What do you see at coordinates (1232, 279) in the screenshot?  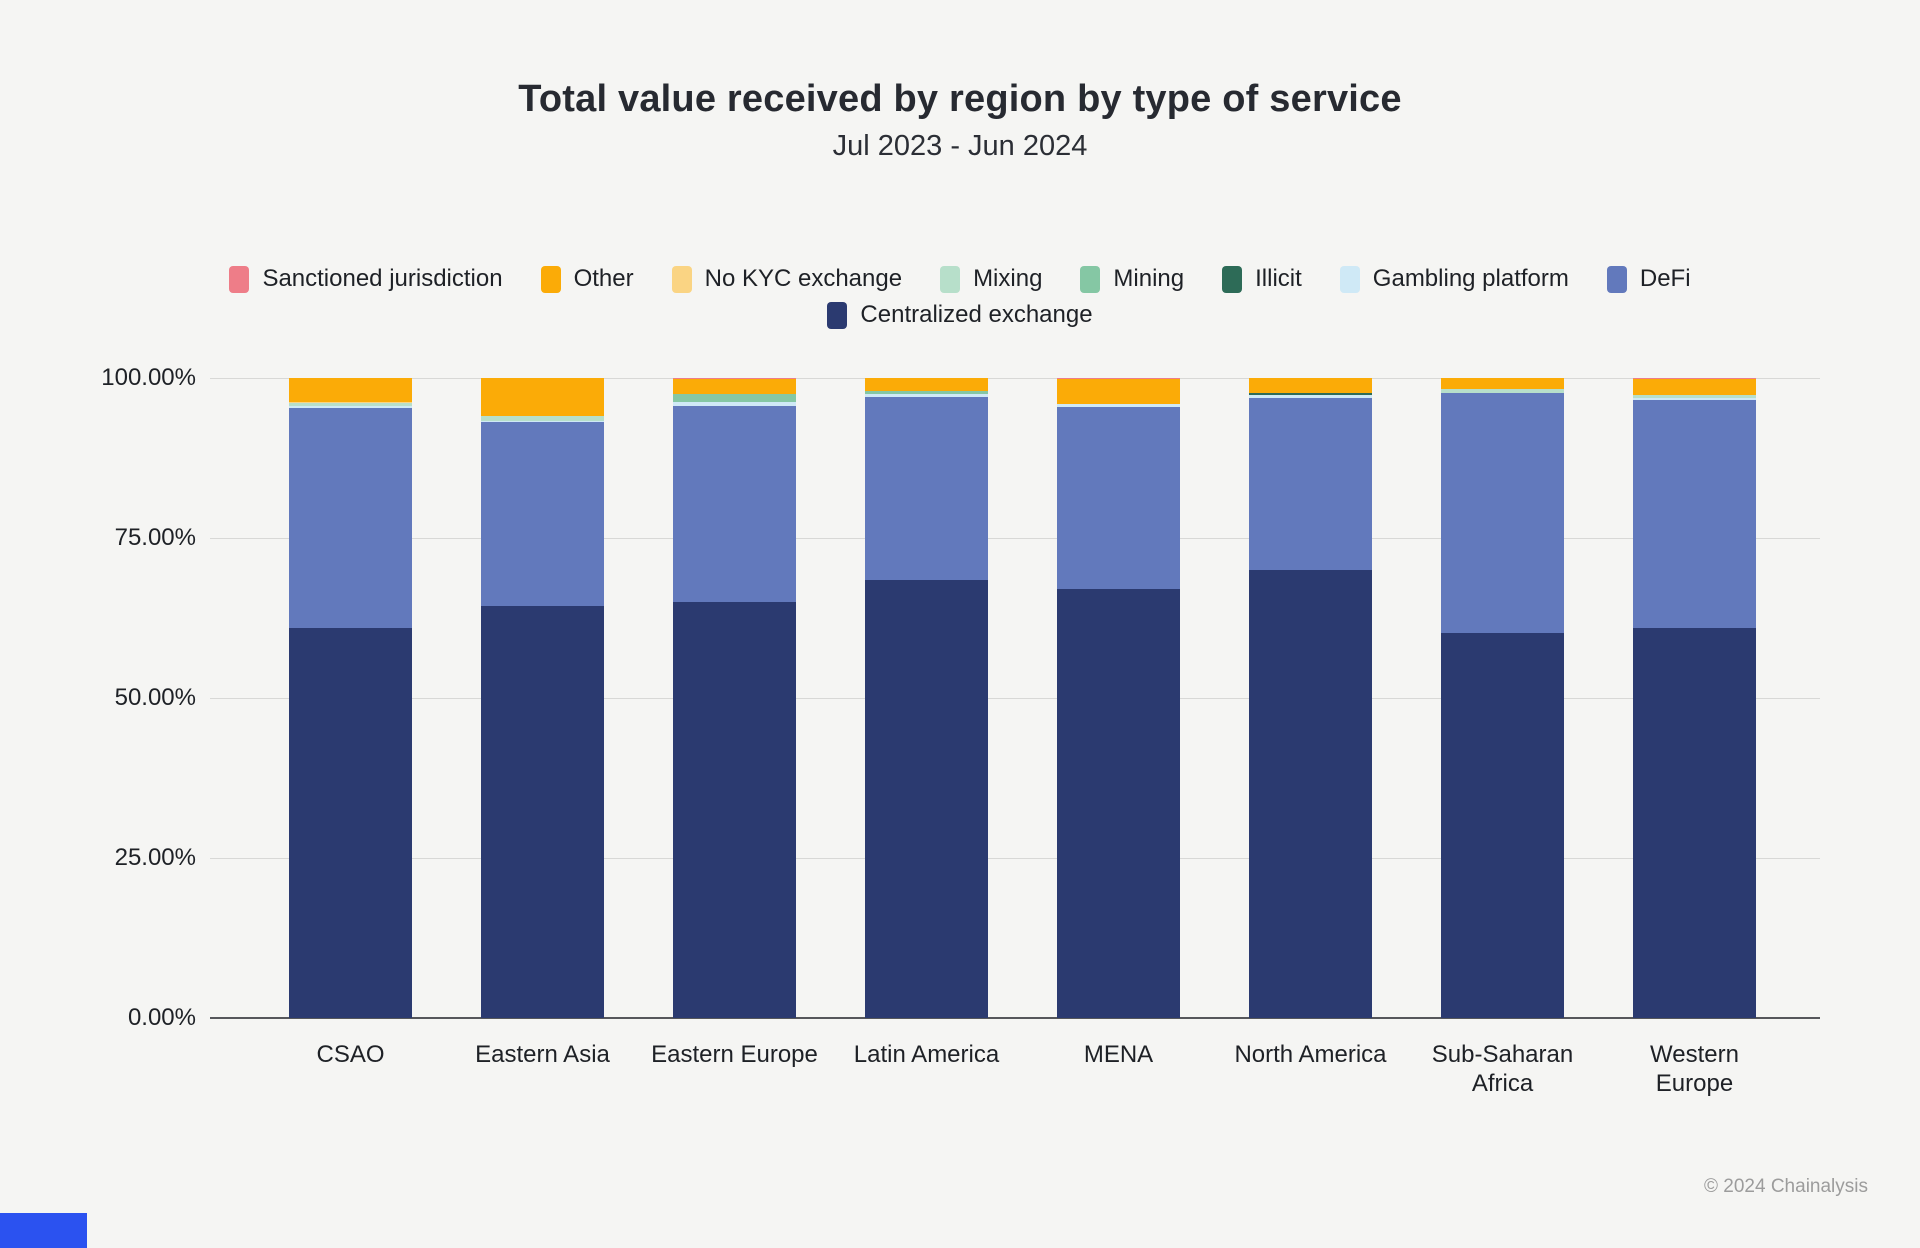 I see `legend-swatch-illicit` at bounding box center [1232, 279].